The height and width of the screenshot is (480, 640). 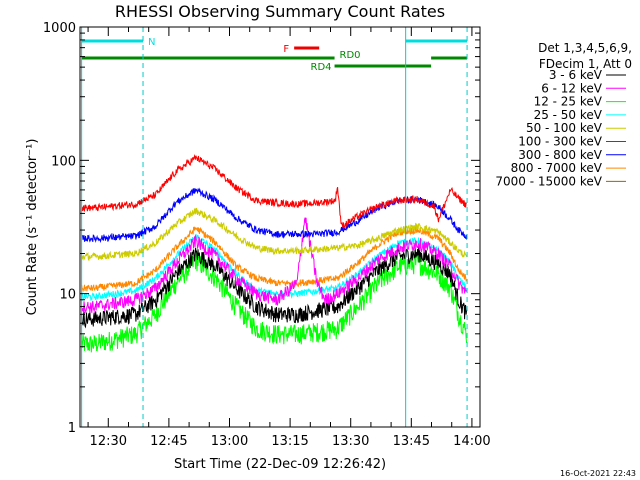 I want to click on legend-label: 7000 - 15000 keV, so click(x=548, y=181).